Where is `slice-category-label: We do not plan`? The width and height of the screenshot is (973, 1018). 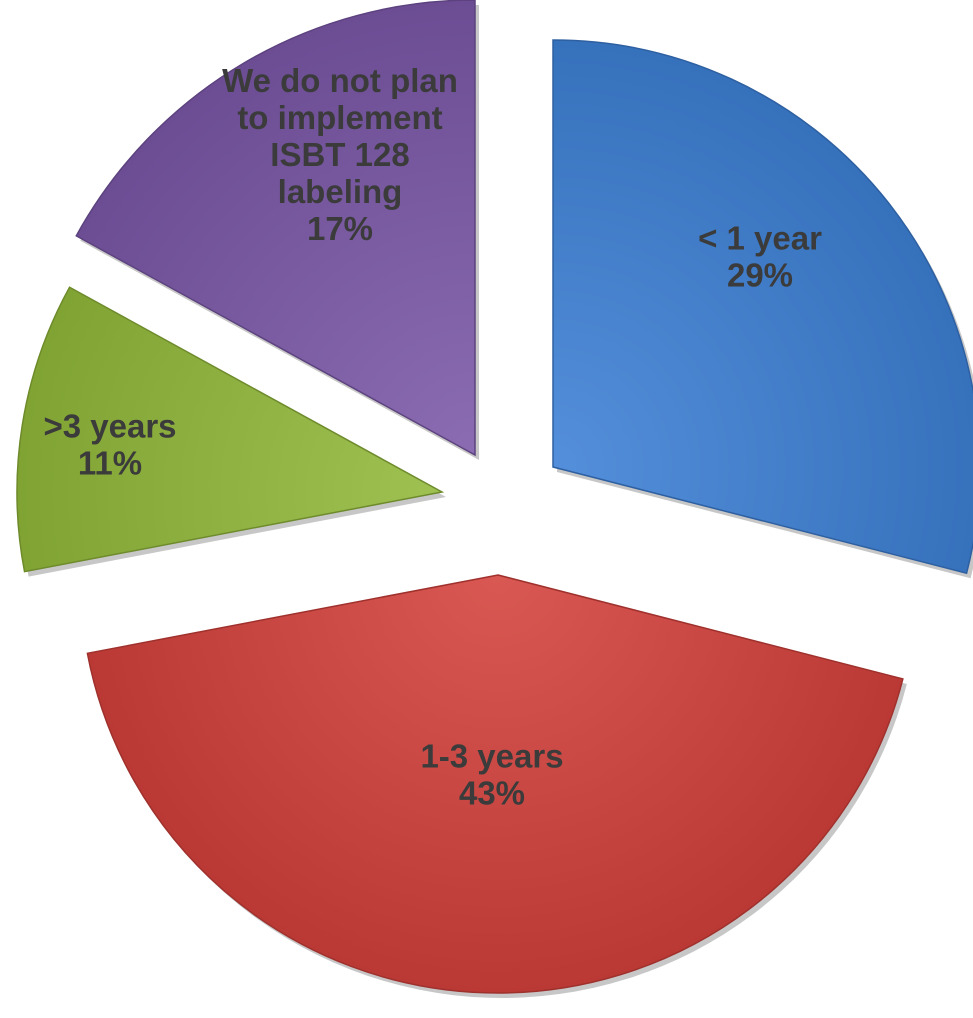 slice-category-label: We do not plan is located at coordinates (340, 80).